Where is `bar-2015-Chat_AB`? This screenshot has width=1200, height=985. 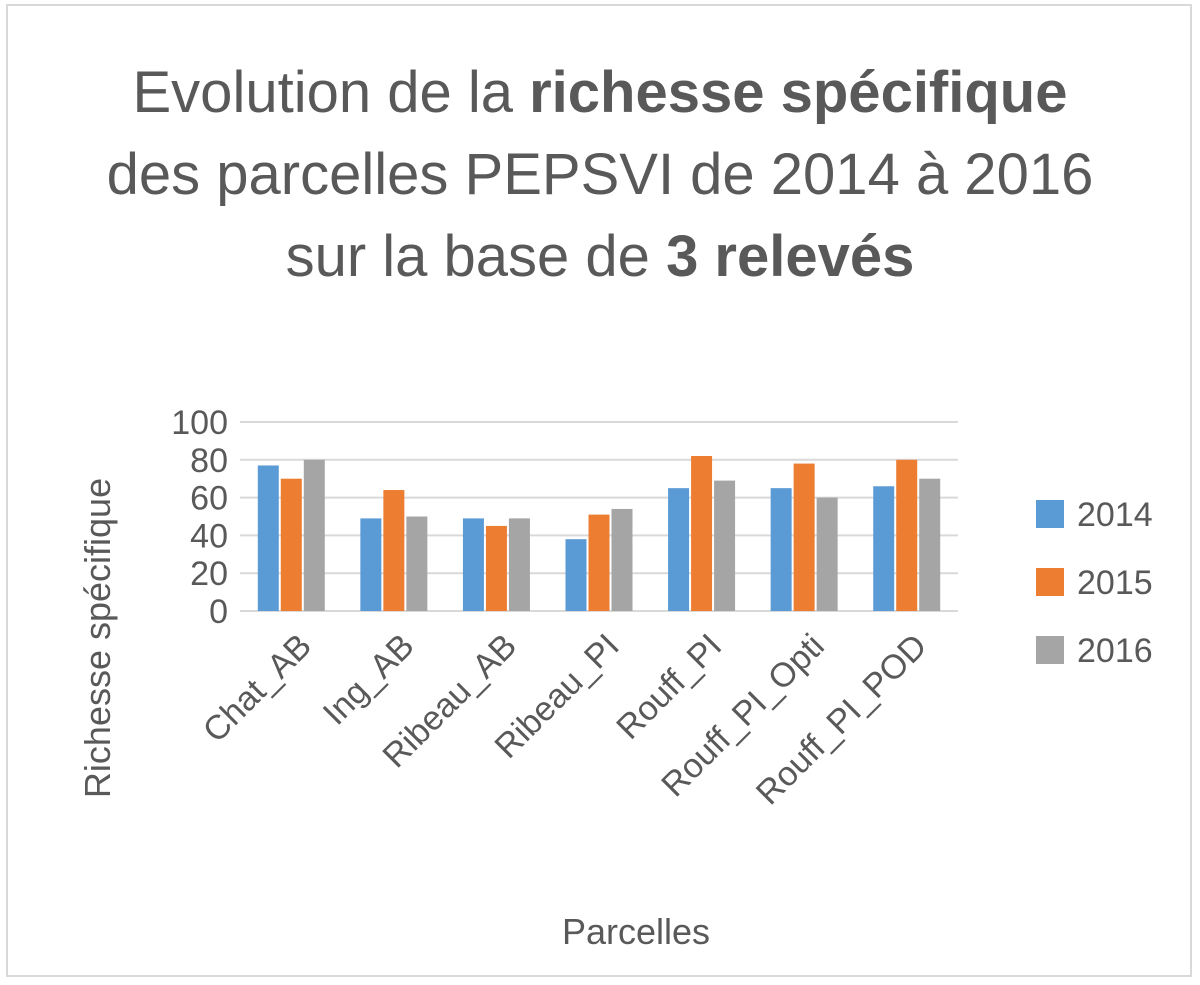 bar-2015-Chat_AB is located at coordinates (291, 544).